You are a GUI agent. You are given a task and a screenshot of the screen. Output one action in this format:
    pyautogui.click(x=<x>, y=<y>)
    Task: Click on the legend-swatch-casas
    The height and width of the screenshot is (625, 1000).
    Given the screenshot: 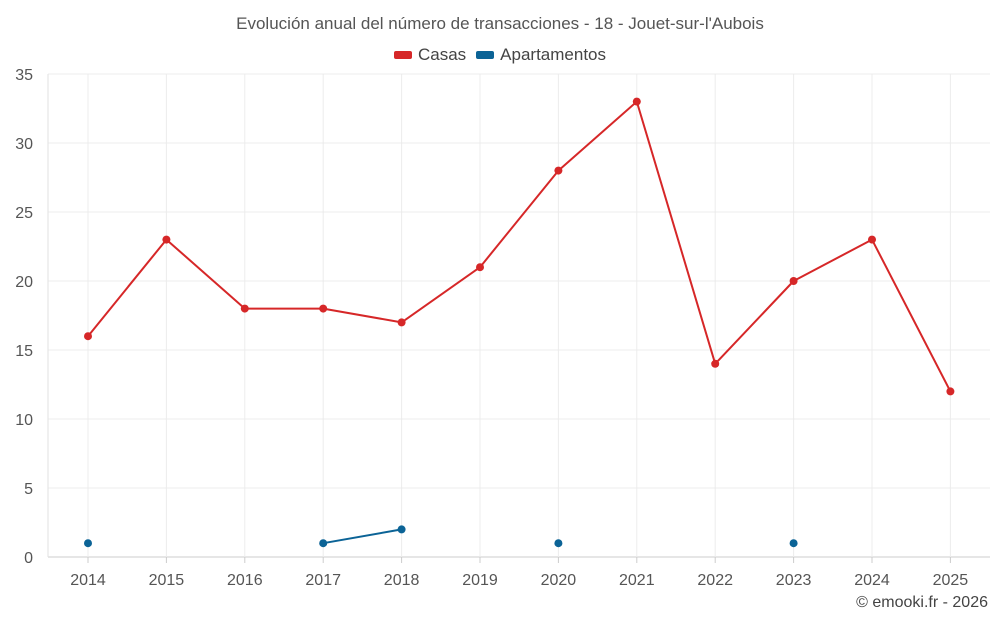 What is the action you would take?
    pyautogui.click(x=402, y=55)
    